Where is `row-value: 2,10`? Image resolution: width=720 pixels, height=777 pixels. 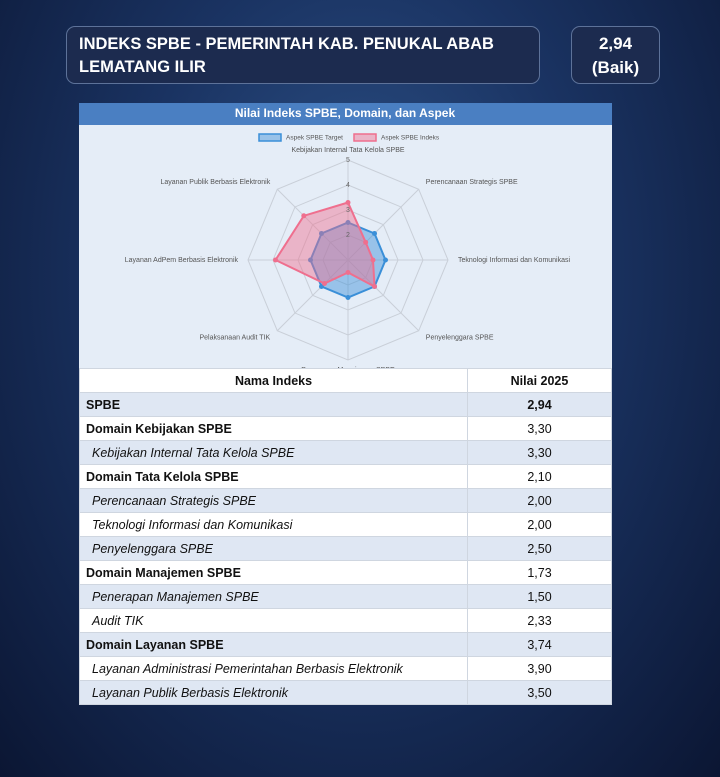
row-value: 2,10 is located at coordinates (539, 476).